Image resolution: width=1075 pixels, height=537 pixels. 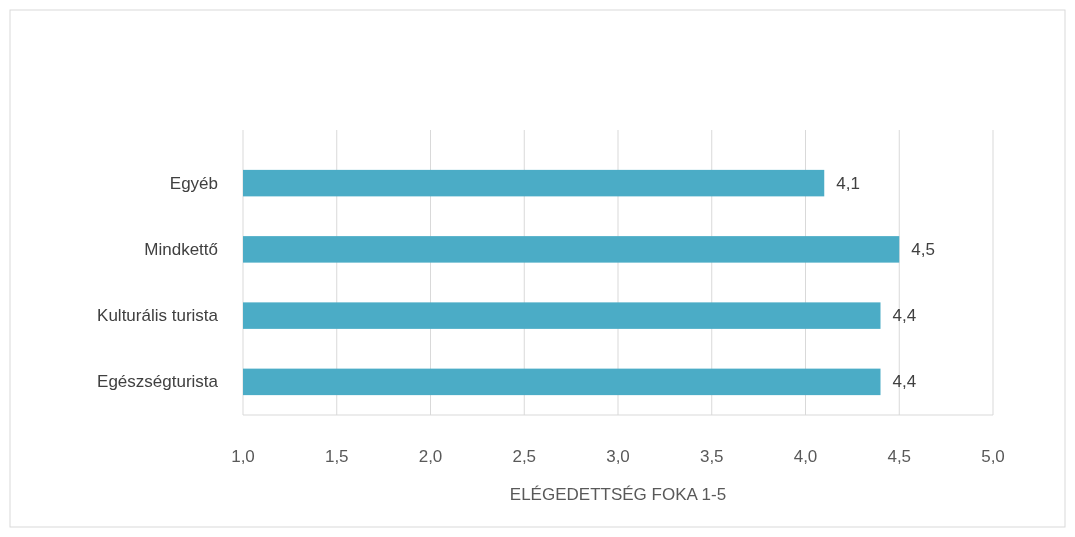 I want to click on data-label: 4,1, so click(x=848, y=183).